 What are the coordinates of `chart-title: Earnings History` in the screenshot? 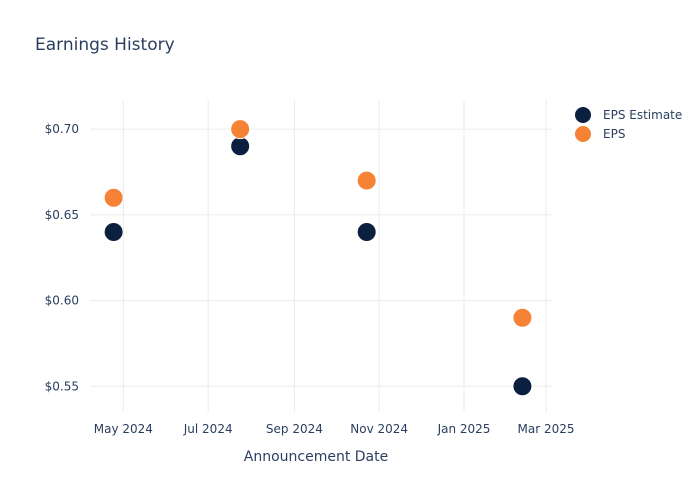 It's located at (105, 45).